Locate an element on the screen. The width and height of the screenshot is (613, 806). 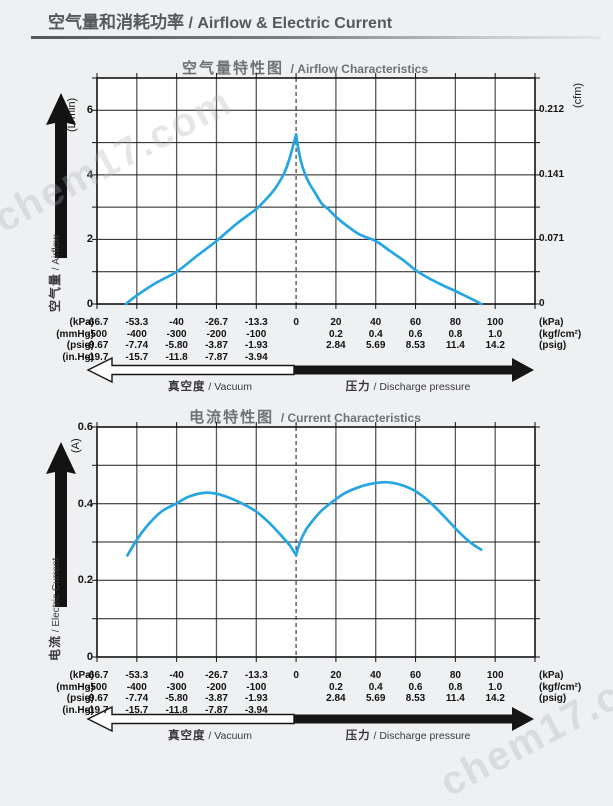
y-tick-label-right: 0.141 is located at coordinates (552, 174).